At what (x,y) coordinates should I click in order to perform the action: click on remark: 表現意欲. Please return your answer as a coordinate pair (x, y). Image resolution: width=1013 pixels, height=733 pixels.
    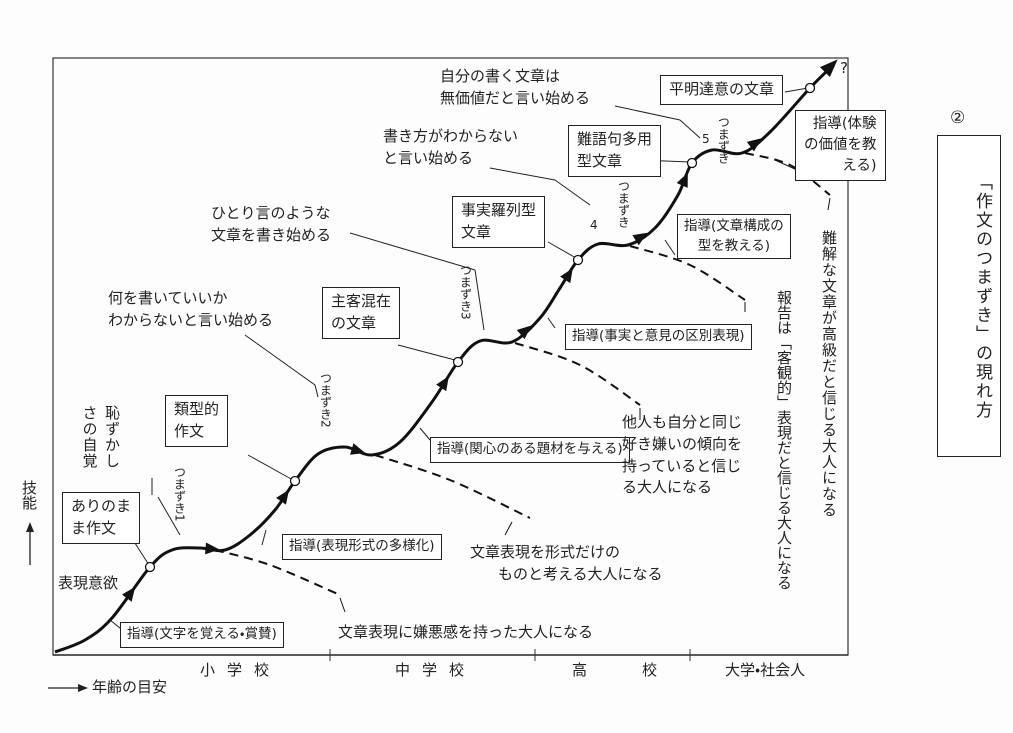
    Looking at the image, I should click on (88, 584).